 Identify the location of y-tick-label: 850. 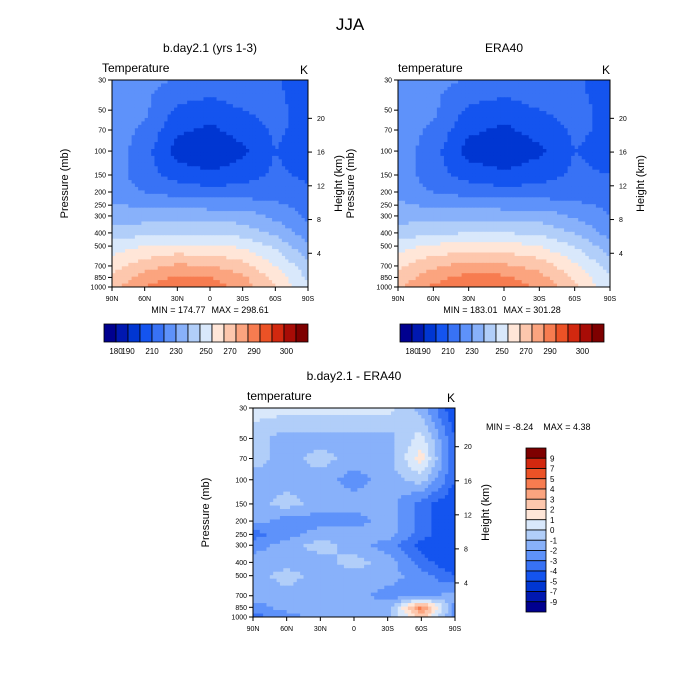
(100, 278).